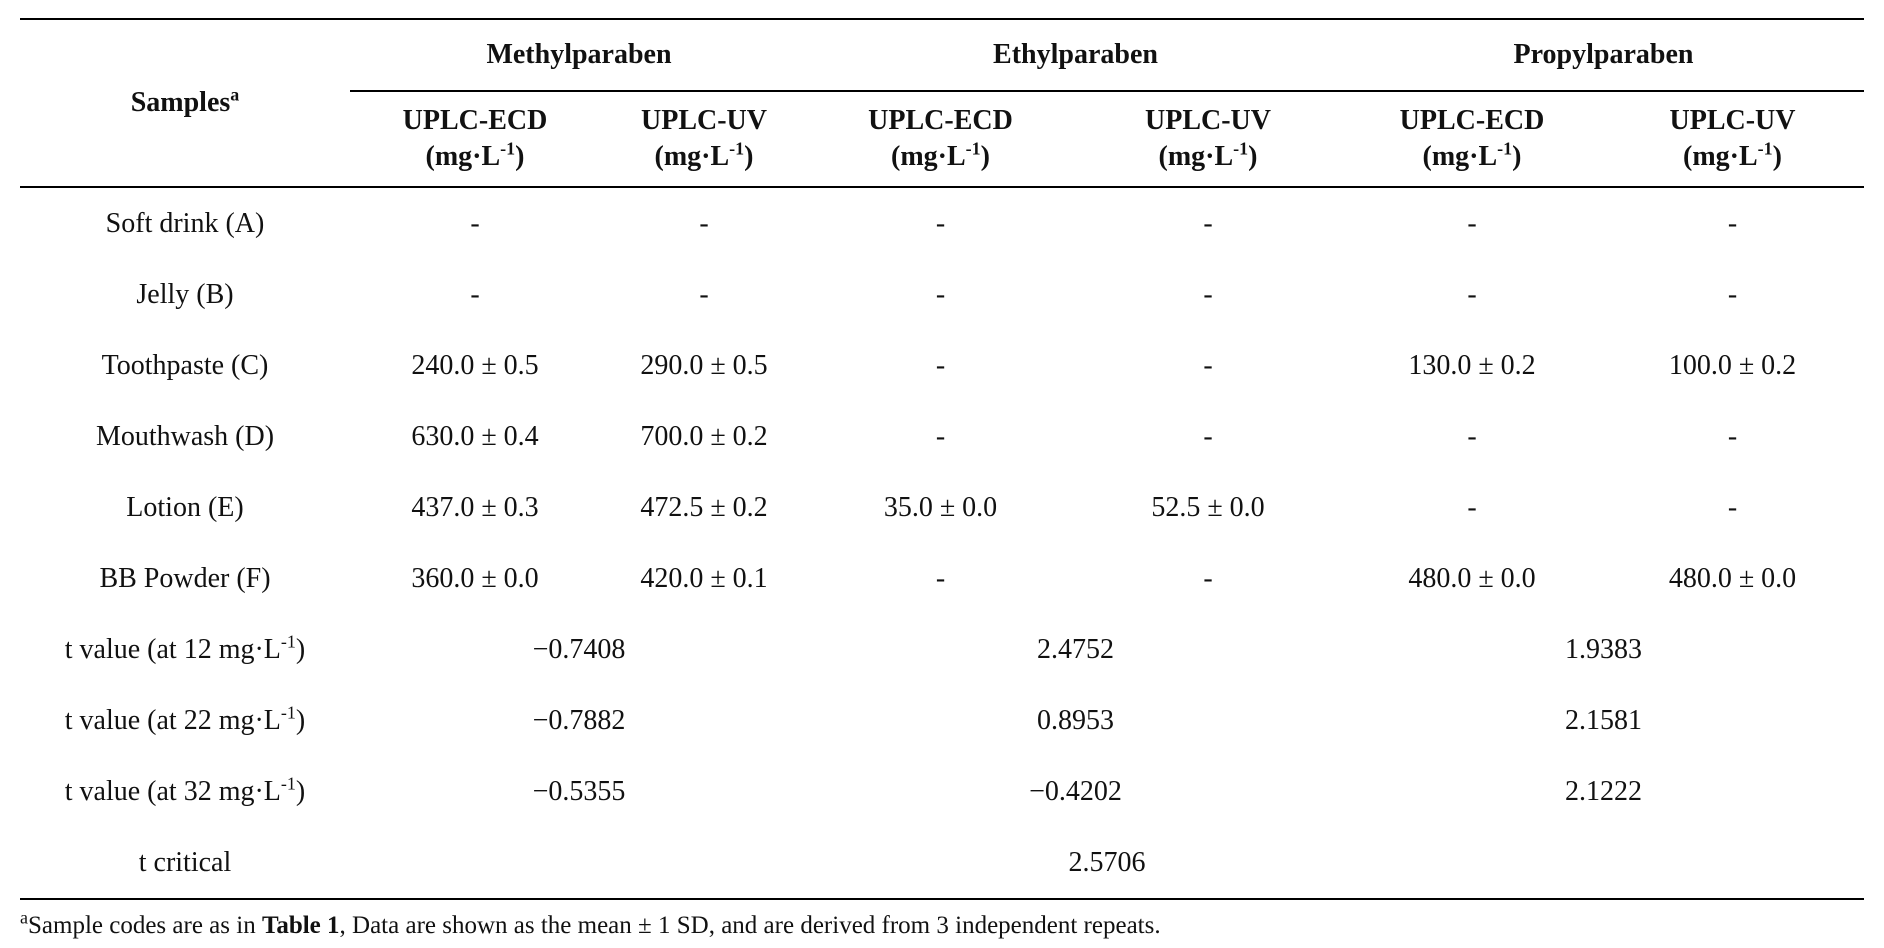 This screenshot has width=1884, height=948. Describe the element at coordinates (475, 436) in the screenshot. I see `value-cell: 630.0 ± 0.4` at that location.